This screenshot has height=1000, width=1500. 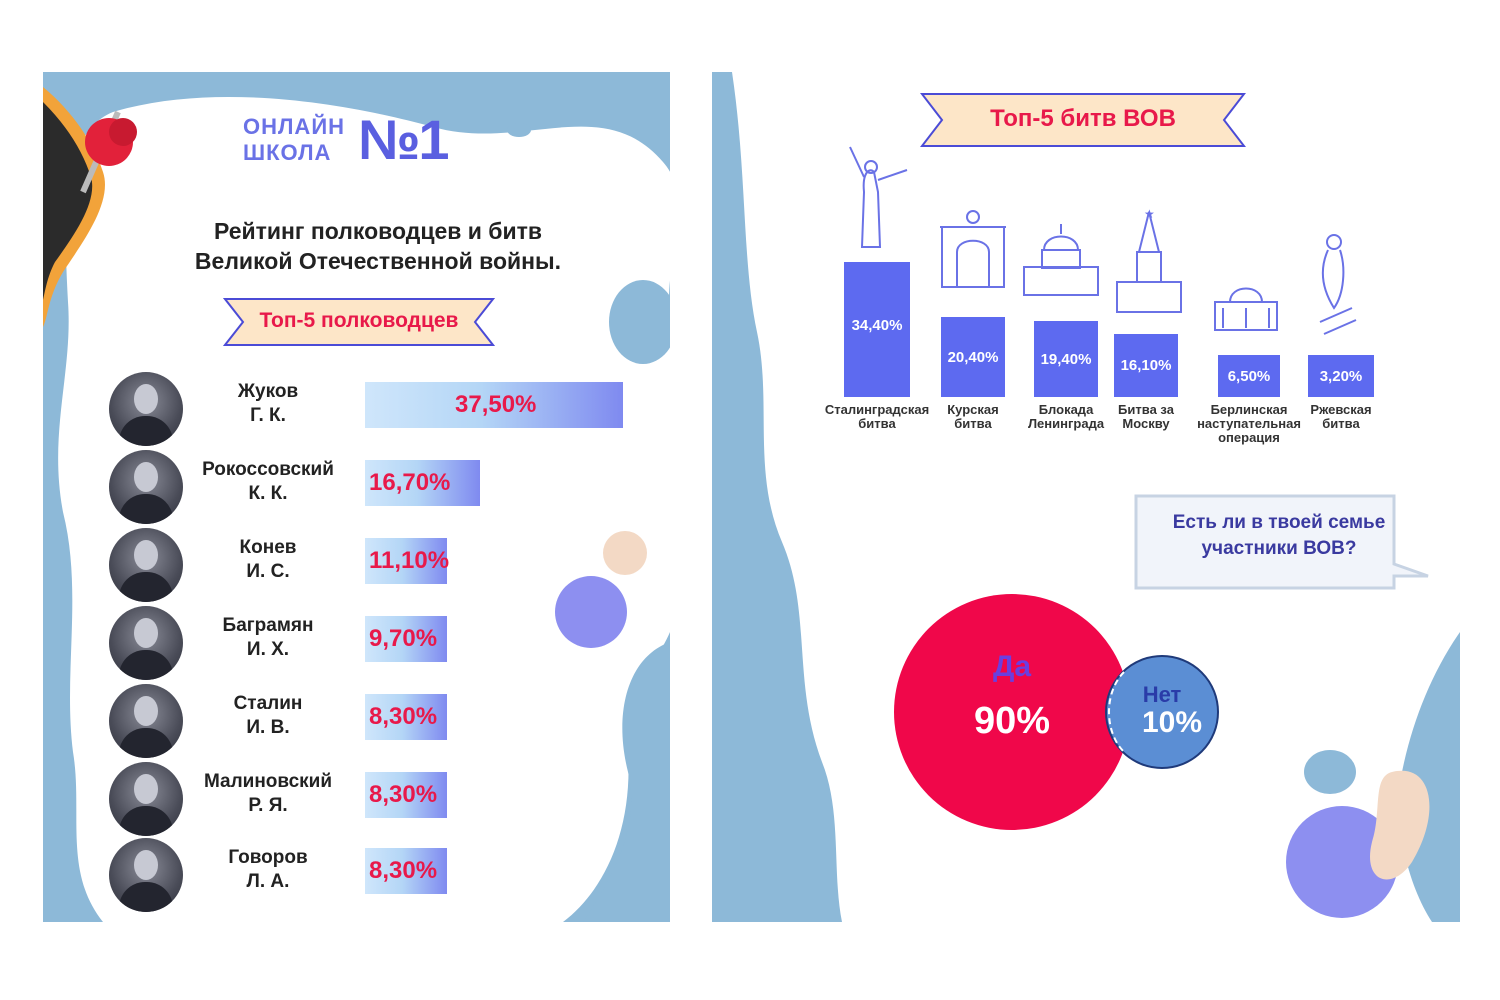 I want to click on commanders-ribbon-shape, so click(x=359, y=322).